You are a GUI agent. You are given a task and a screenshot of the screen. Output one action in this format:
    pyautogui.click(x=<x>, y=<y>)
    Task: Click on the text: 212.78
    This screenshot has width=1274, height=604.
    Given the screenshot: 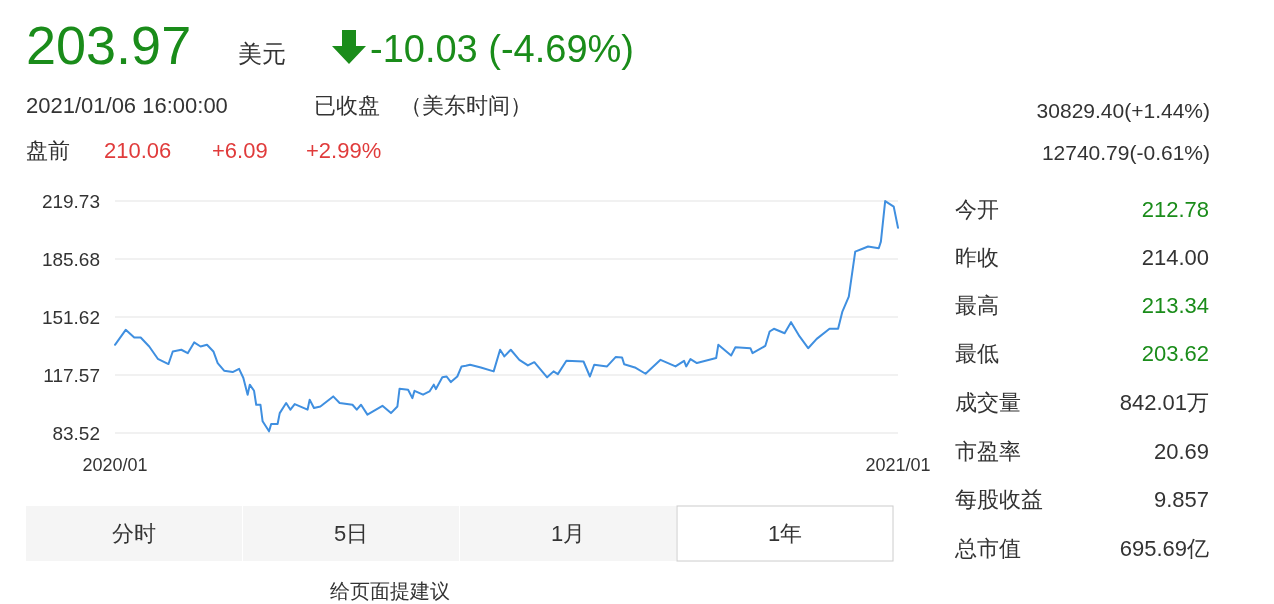 What is the action you would take?
    pyautogui.click(x=1175, y=209)
    